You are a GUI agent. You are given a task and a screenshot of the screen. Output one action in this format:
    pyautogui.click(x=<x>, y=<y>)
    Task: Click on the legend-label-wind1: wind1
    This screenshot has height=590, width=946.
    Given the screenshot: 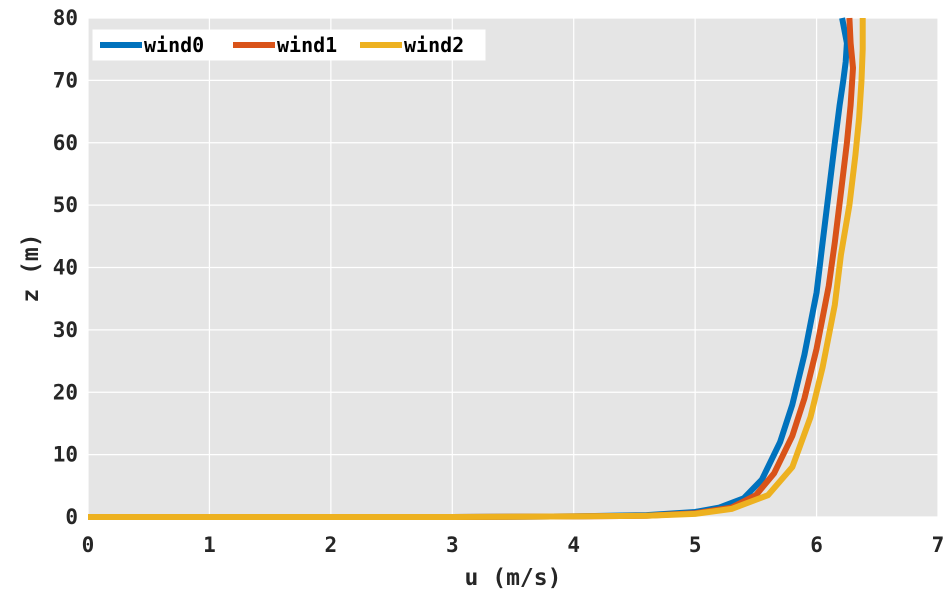 What is the action you would take?
    pyautogui.click(x=307, y=45)
    